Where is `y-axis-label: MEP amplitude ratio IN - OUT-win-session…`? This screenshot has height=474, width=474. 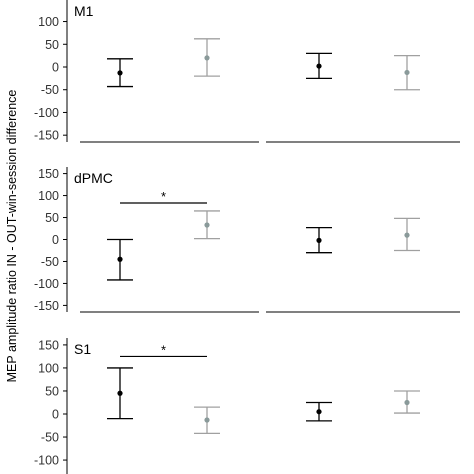 y-axis-label: MEP amplitude ratio IN - OUT-win-session… is located at coordinates (12, 236).